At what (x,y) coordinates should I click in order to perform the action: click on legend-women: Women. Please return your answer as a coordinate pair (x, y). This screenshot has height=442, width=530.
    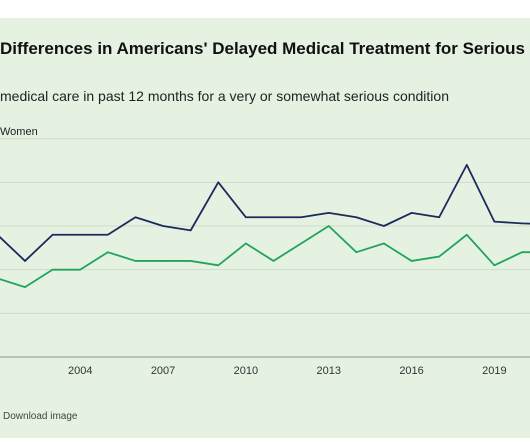
    Looking at the image, I should click on (19, 132).